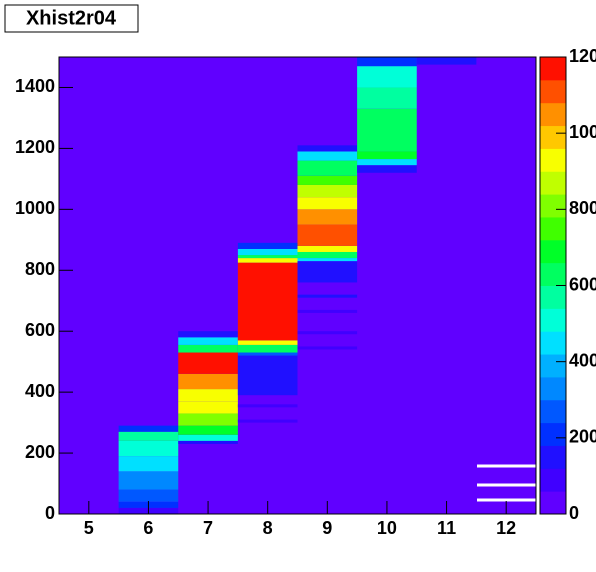 This screenshot has height=572, width=596. Describe the element at coordinates (40, 391) in the screenshot. I see `y-tick-label: 400` at that location.